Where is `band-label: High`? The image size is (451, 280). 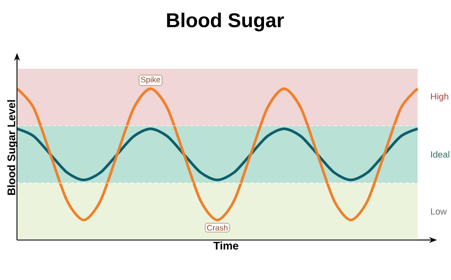 band-label: High is located at coordinates (439, 97).